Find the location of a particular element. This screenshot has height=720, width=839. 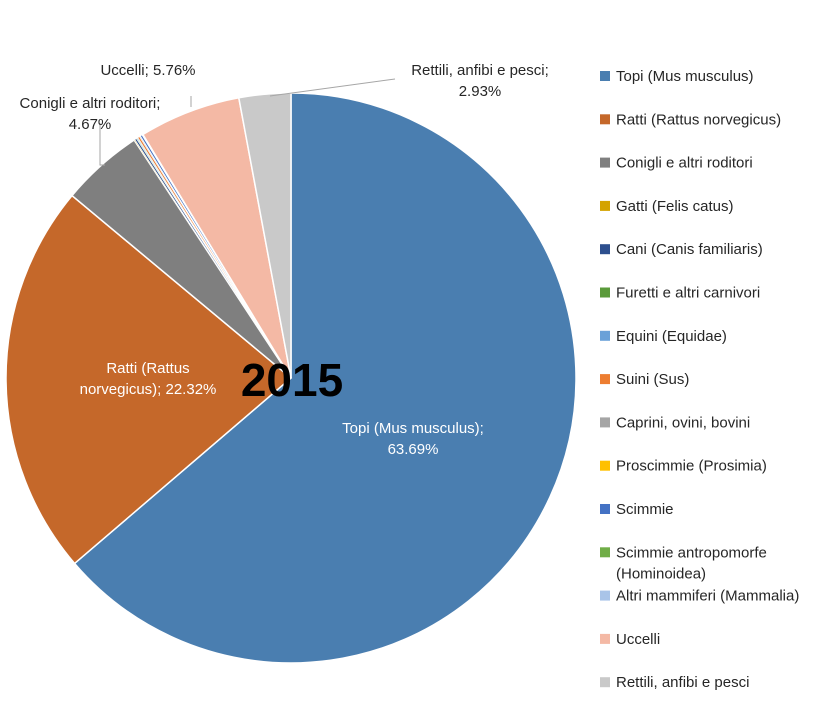

slice-label-1: Ratti (Rattus norvegicus); 22.32% is located at coordinates (148, 379).